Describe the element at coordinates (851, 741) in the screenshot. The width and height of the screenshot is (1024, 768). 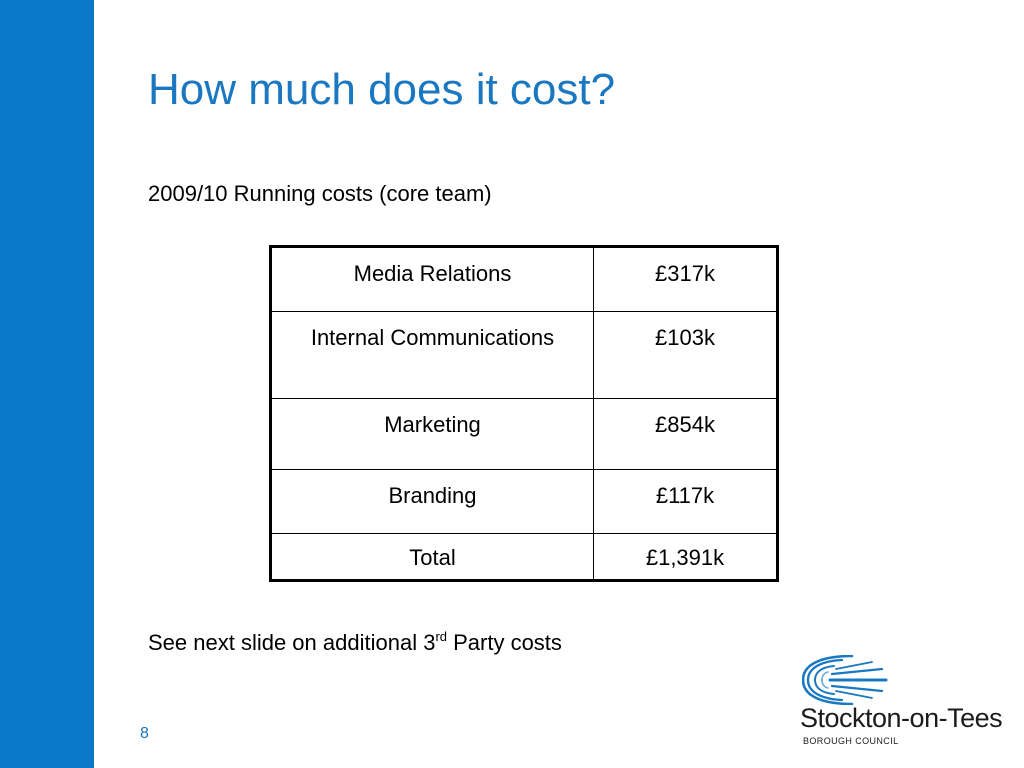
I see `logo-subtitle: BOROUGH COUNCIL` at that location.